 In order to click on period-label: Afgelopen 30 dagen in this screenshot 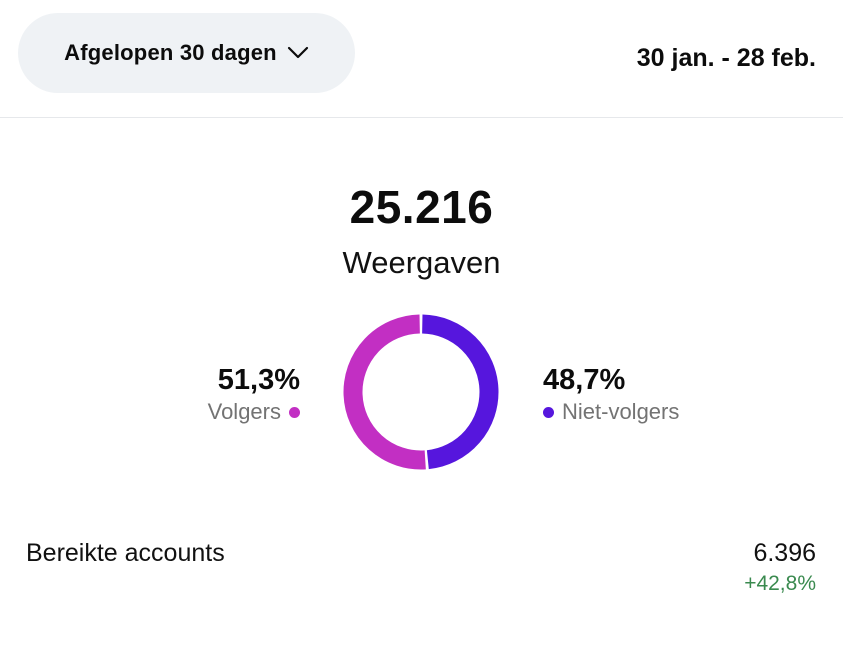, I will do `click(170, 52)`.